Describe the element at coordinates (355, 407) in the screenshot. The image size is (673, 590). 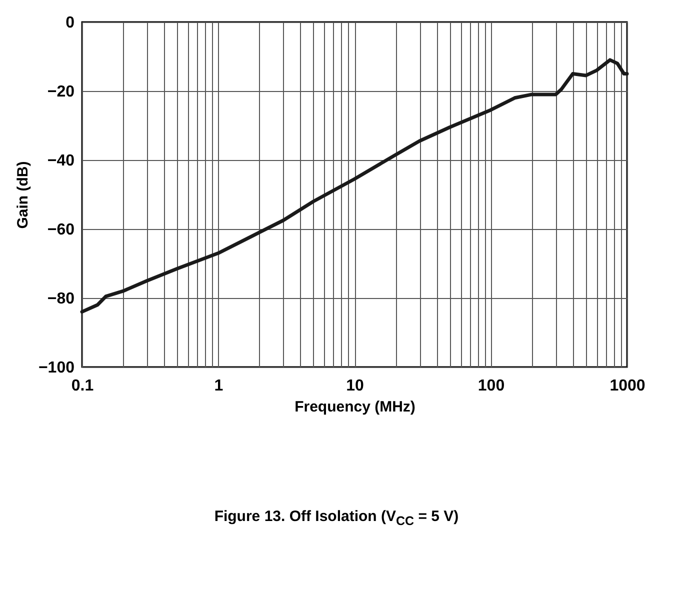
I see `x-axis-title: Frequency (MHz)` at that location.